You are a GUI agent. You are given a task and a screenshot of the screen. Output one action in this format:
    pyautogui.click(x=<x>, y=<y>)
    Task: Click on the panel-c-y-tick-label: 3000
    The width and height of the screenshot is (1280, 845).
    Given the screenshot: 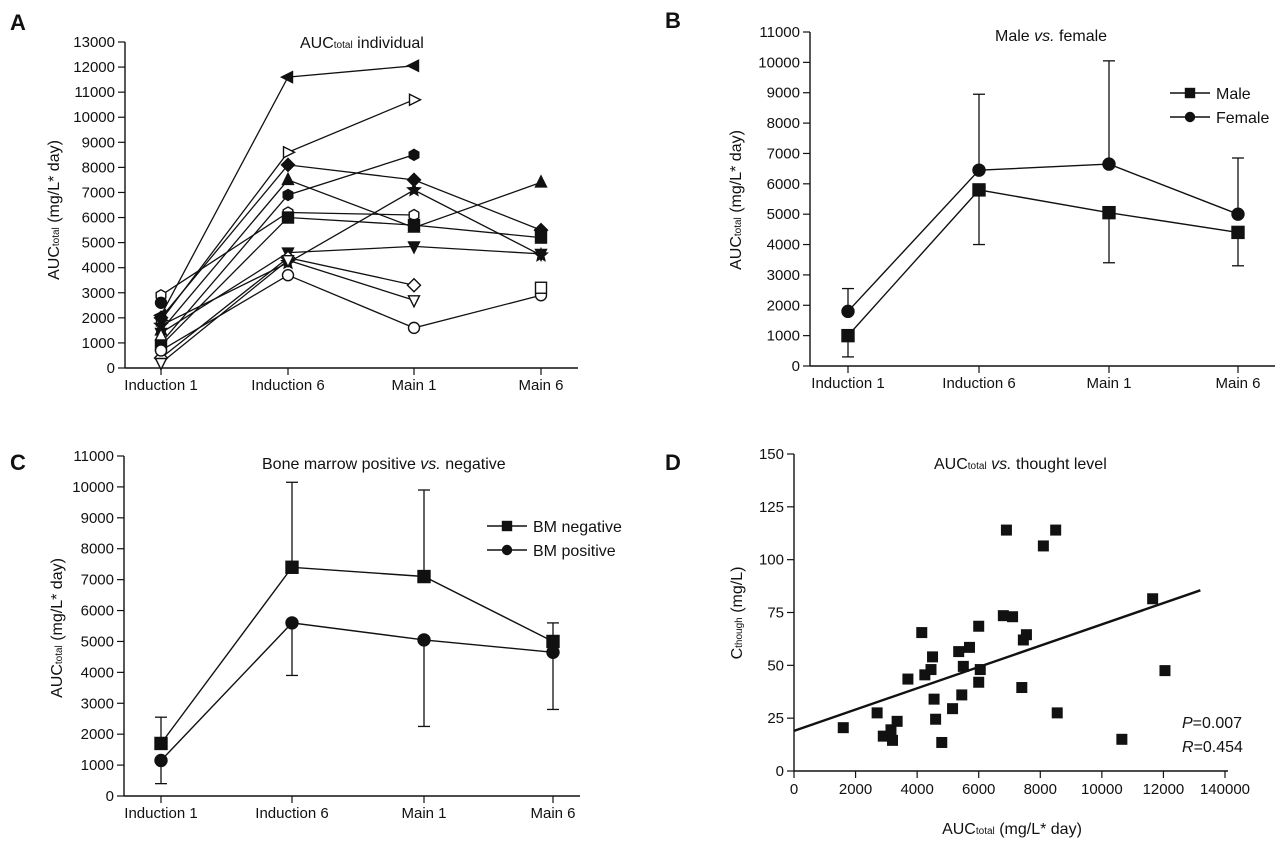 What is the action you would take?
    pyautogui.click(x=97, y=703)
    